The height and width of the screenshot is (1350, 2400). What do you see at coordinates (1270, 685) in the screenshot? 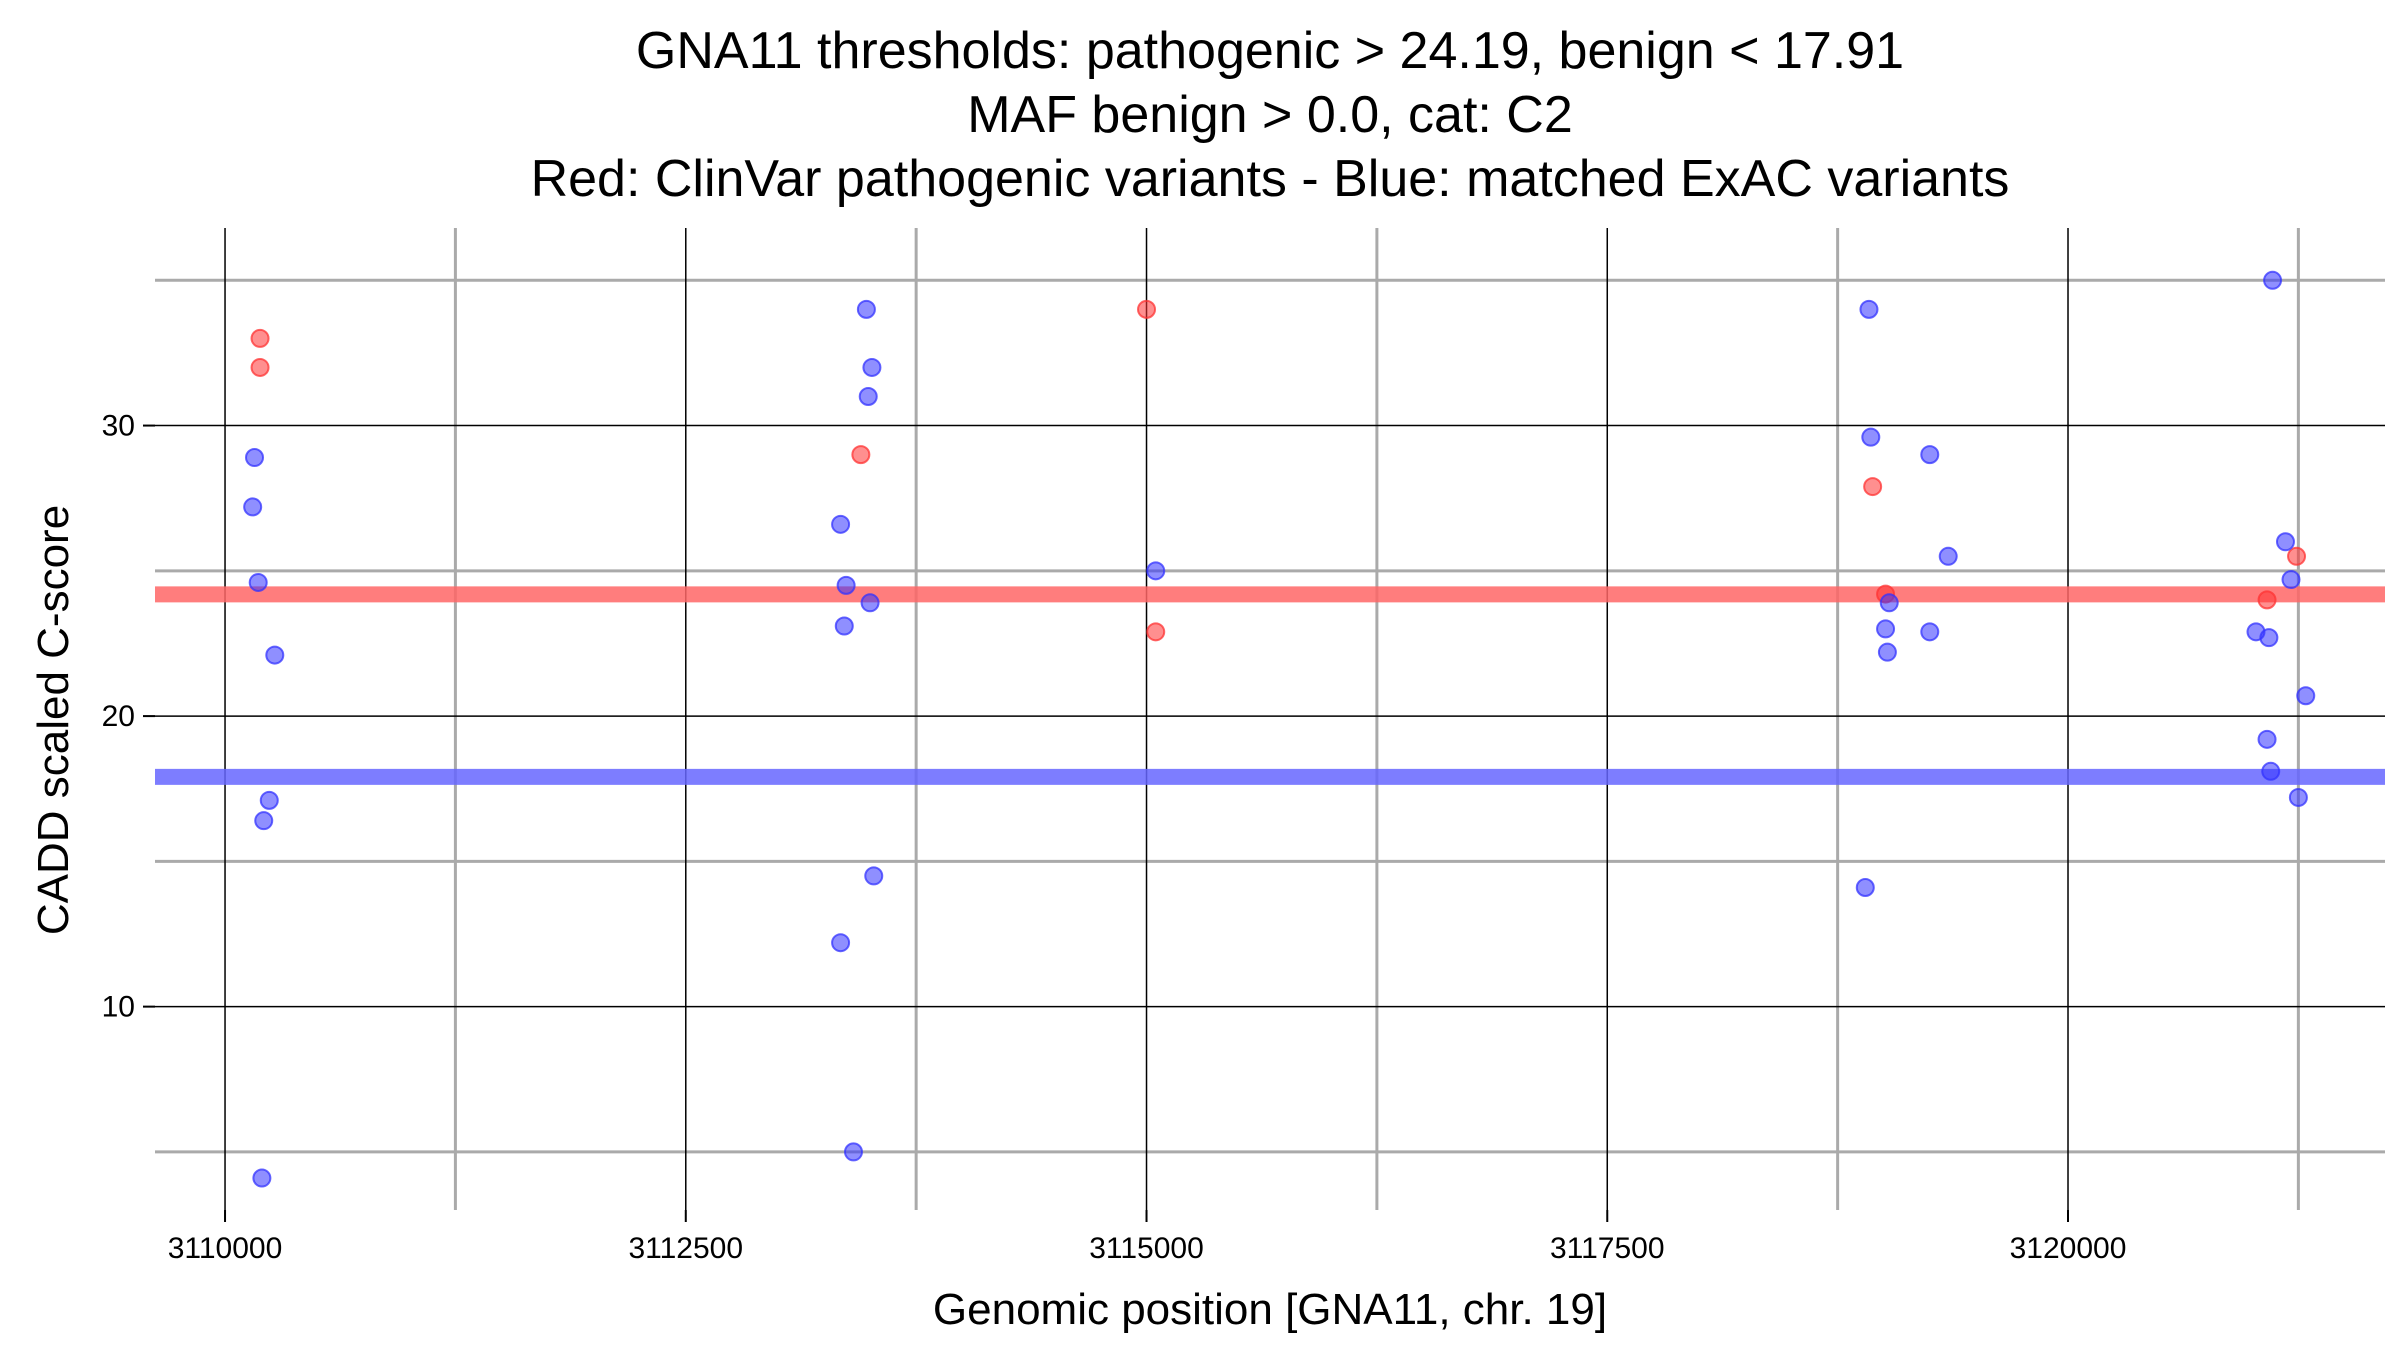
I see `threshold-lines` at bounding box center [1270, 685].